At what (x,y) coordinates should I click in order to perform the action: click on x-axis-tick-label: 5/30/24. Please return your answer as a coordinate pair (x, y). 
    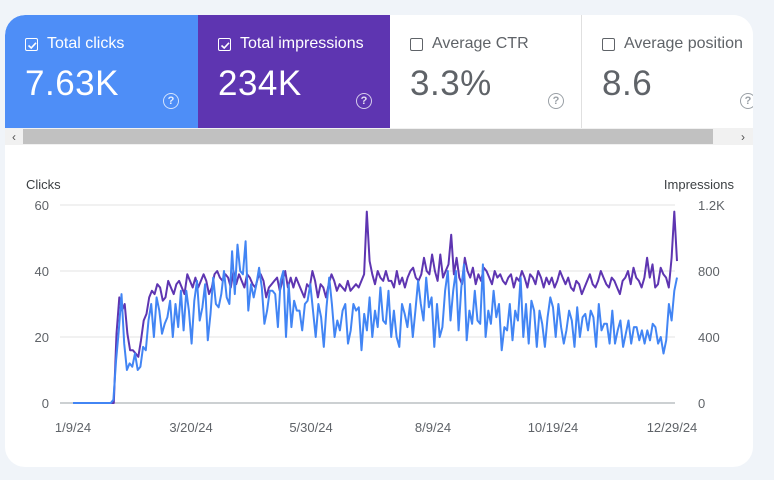
    Looking at the image, I should click on (310, 427).